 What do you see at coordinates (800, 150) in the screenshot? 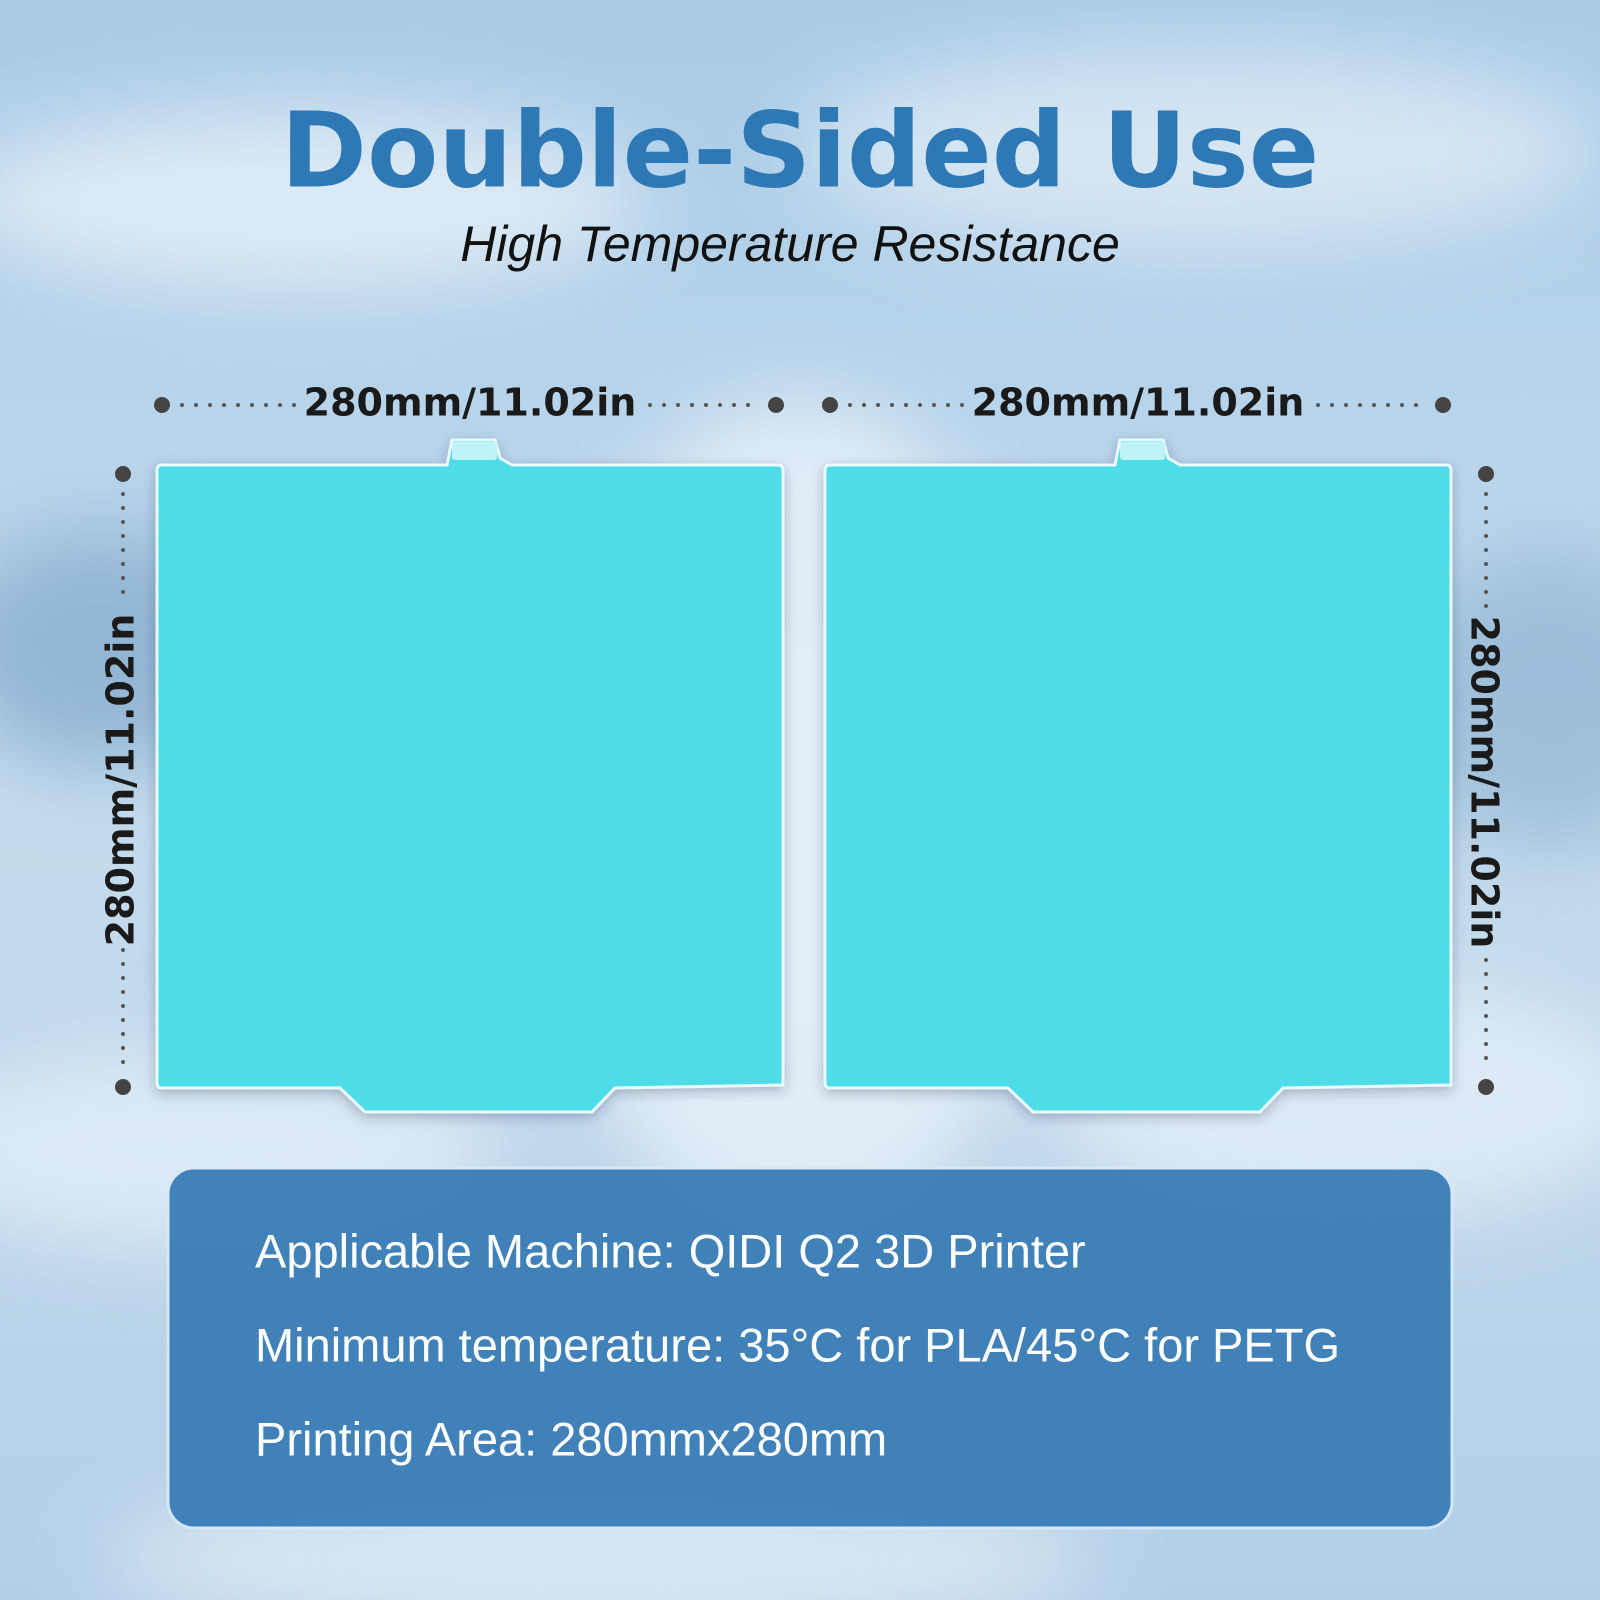
I see `title: Double-Sided Use` at bounding box center [800, 150].